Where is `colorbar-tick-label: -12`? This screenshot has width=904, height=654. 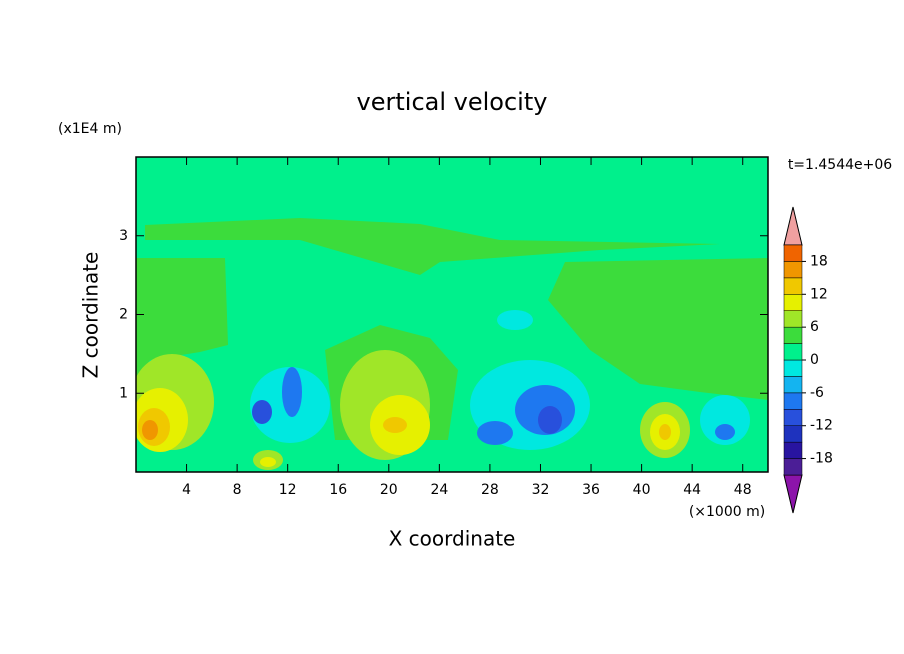
colorbar-tick-label: -12 is located at coordinates (821, 426).